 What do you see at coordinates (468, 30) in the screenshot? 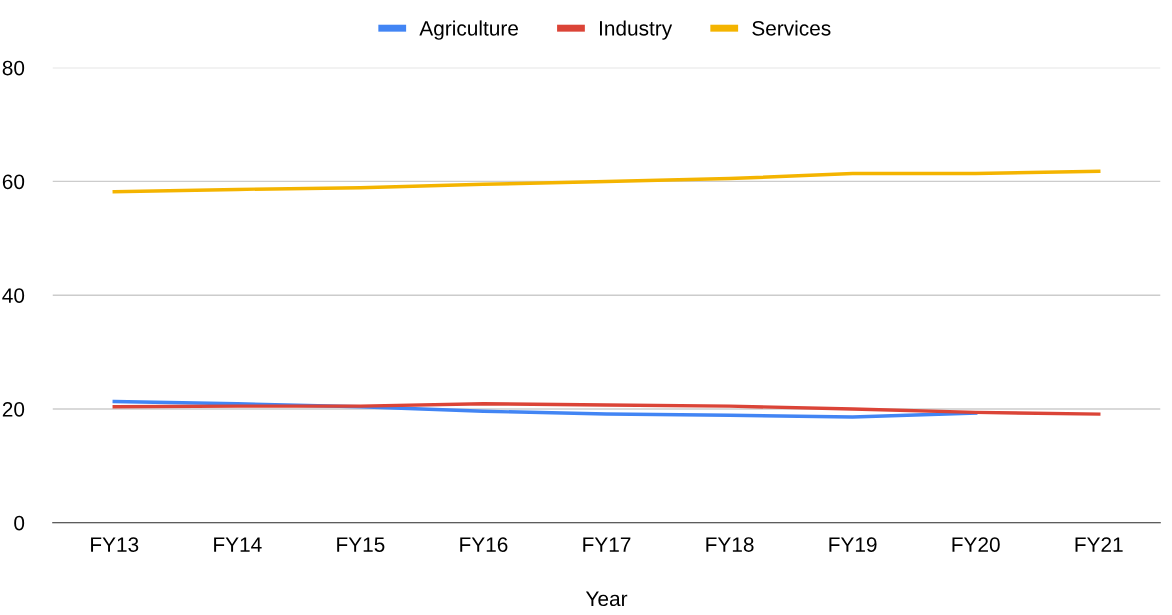
I see `legend-label: Agriculture` at bounding box center [468, 30].